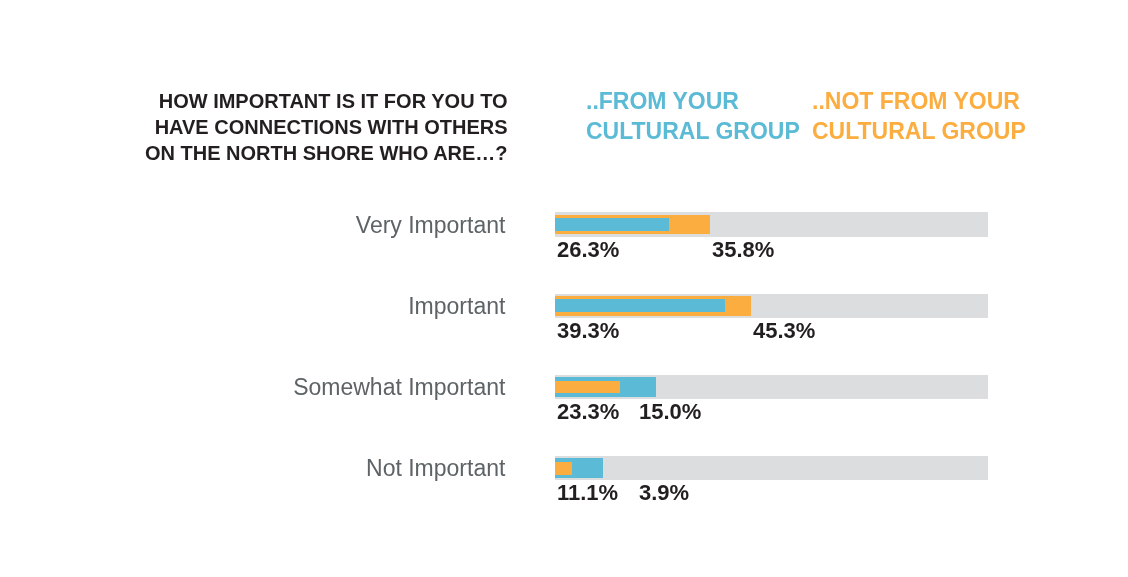 This screenshot has height=577, width=1128. Describe the element at coordinates (588, 249) in the screenshot. I see `data-label: 26.3%` at that location.